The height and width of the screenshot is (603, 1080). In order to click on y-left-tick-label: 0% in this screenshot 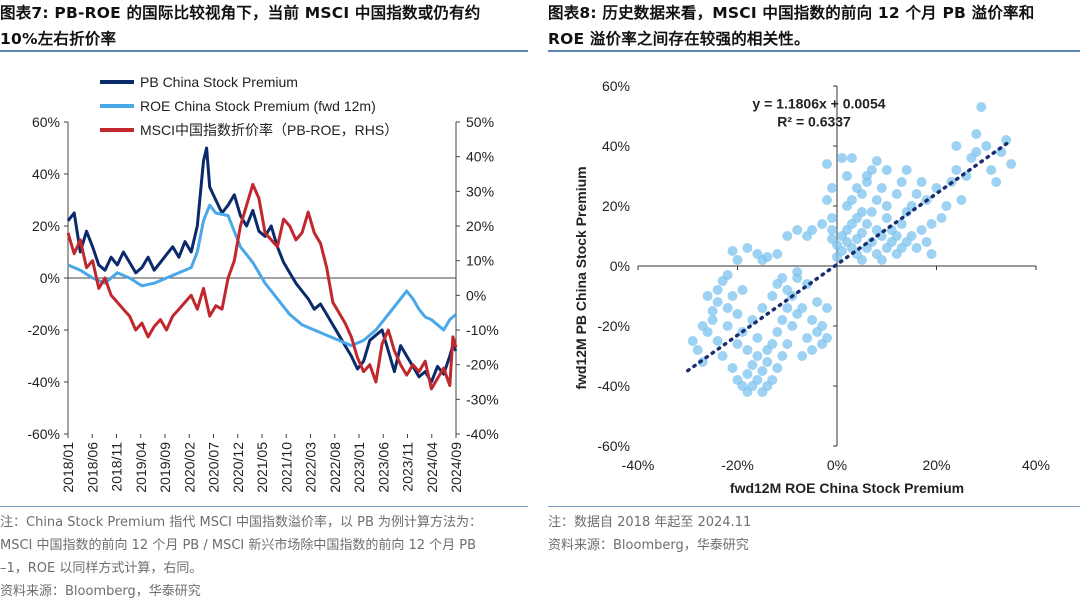, I will do `click(50, 278)`.